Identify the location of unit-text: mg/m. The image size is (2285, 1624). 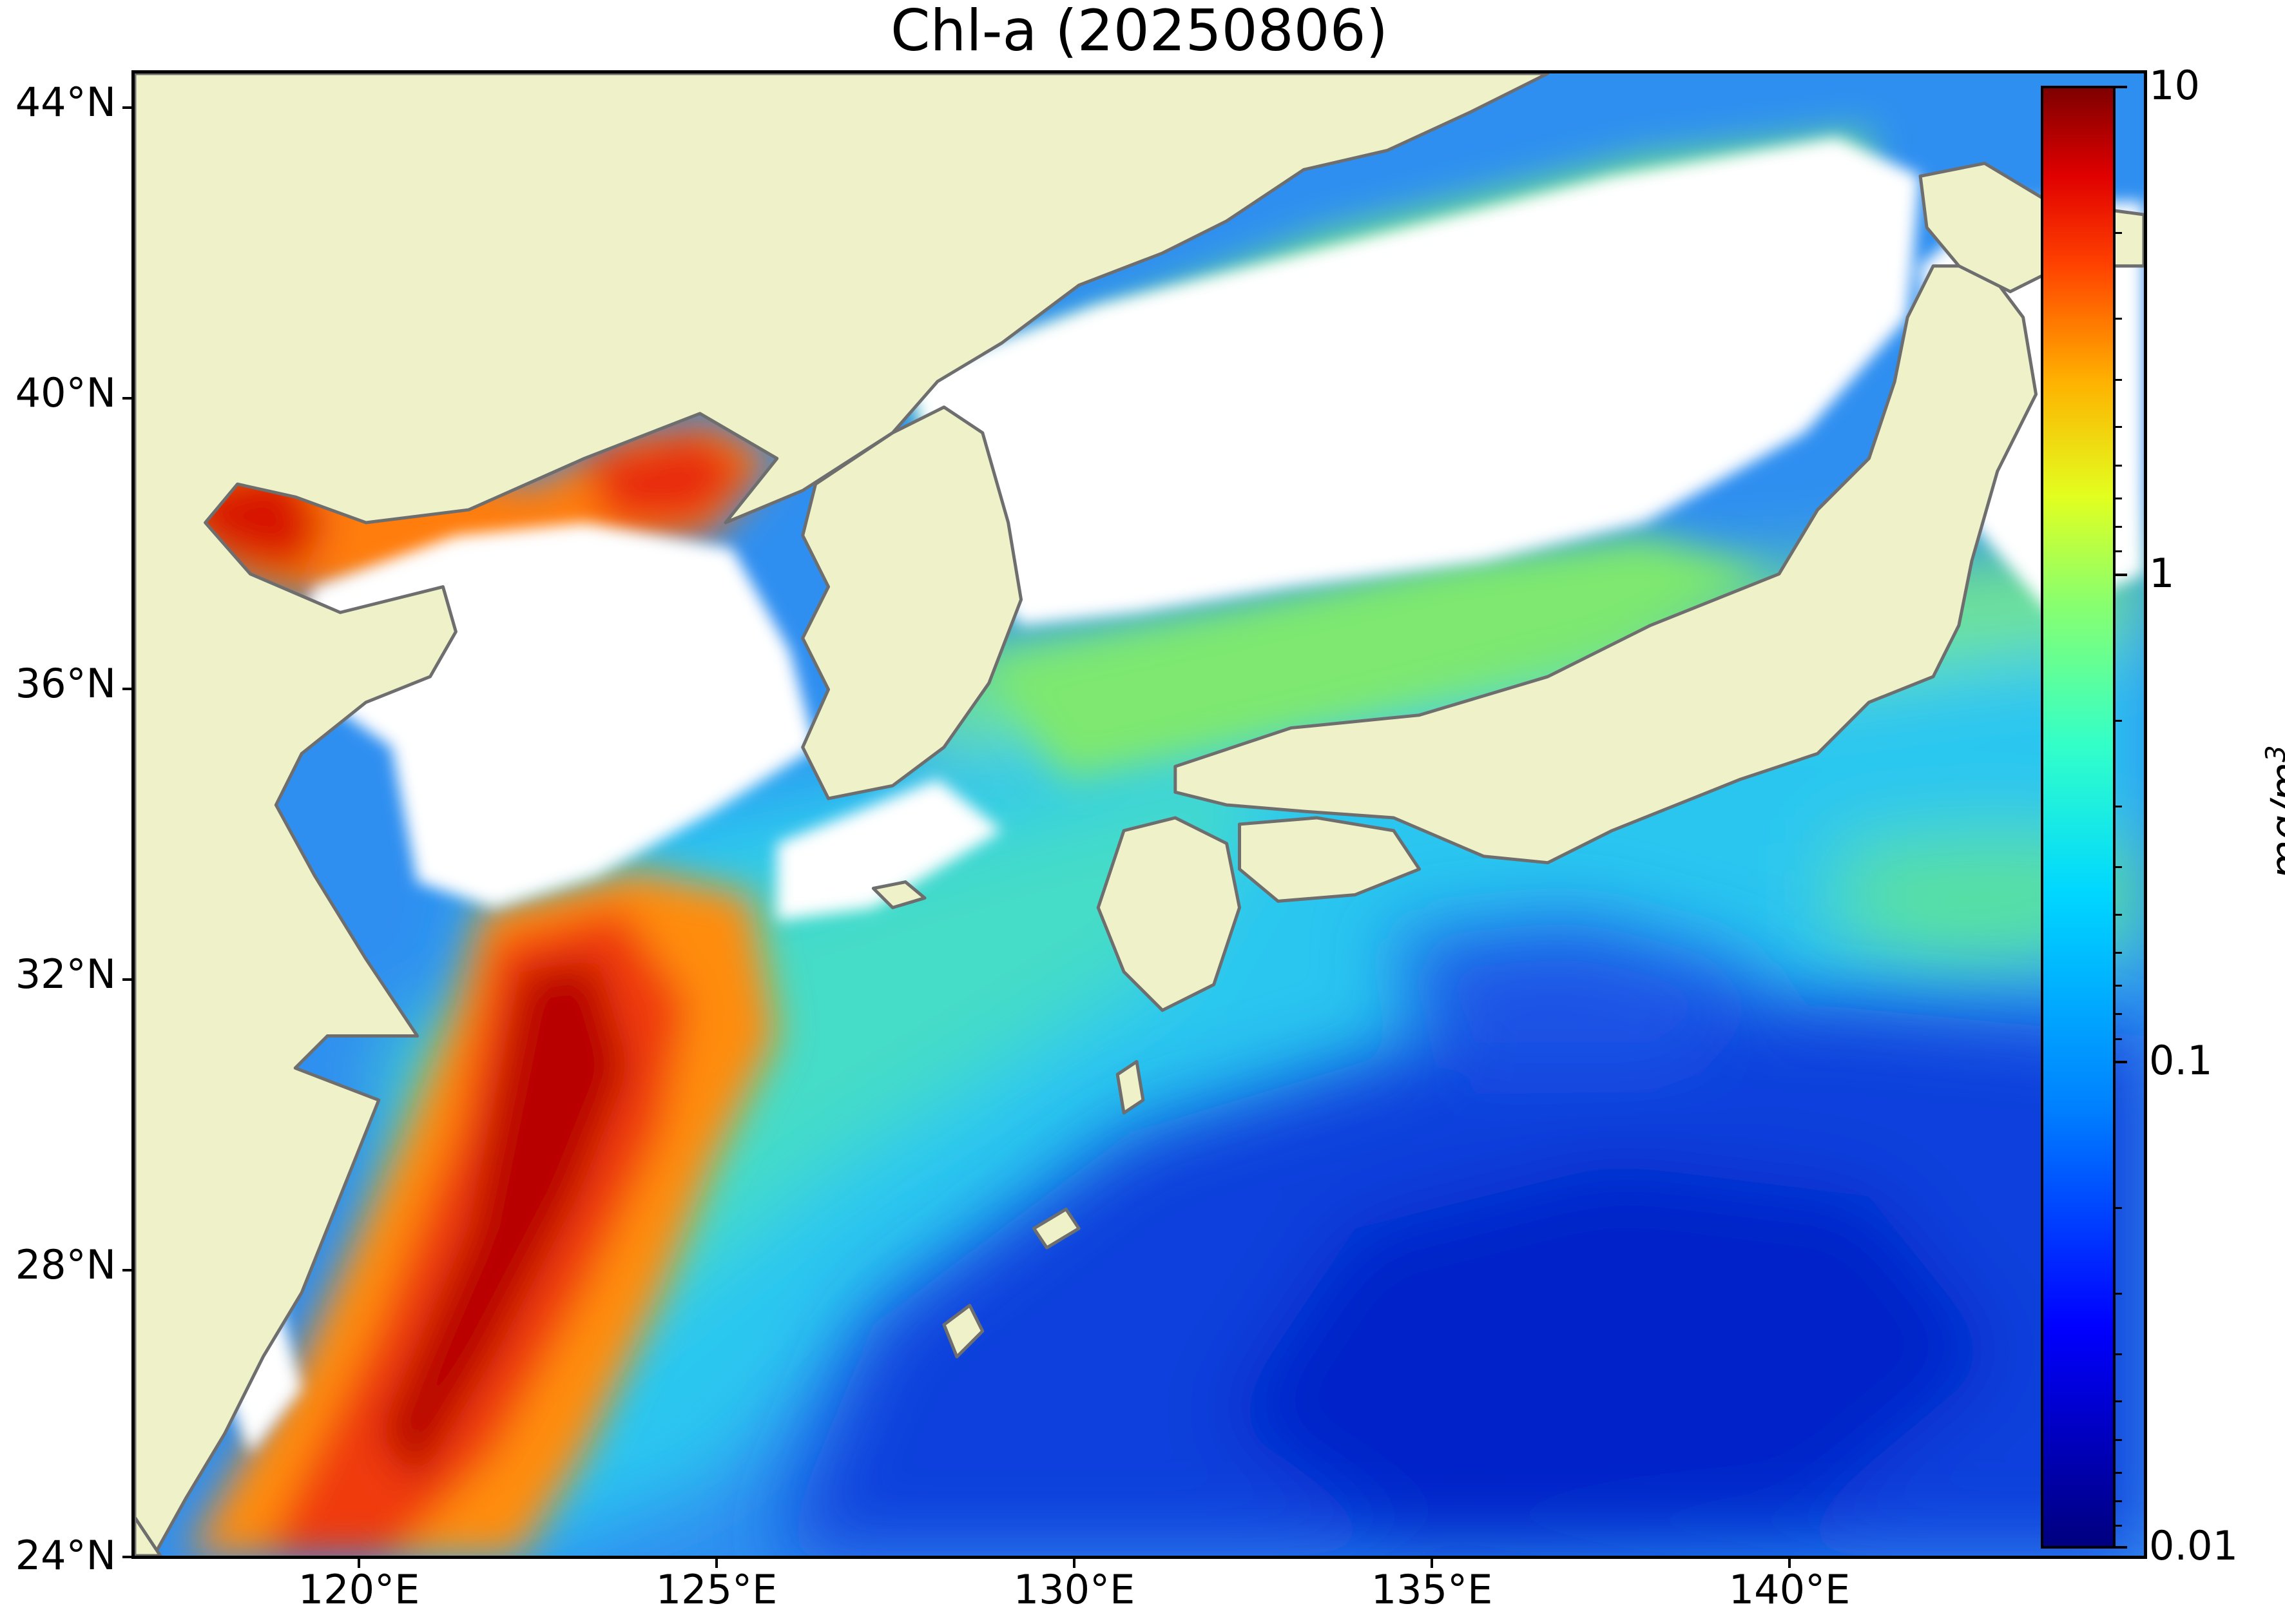
(2273, 820).